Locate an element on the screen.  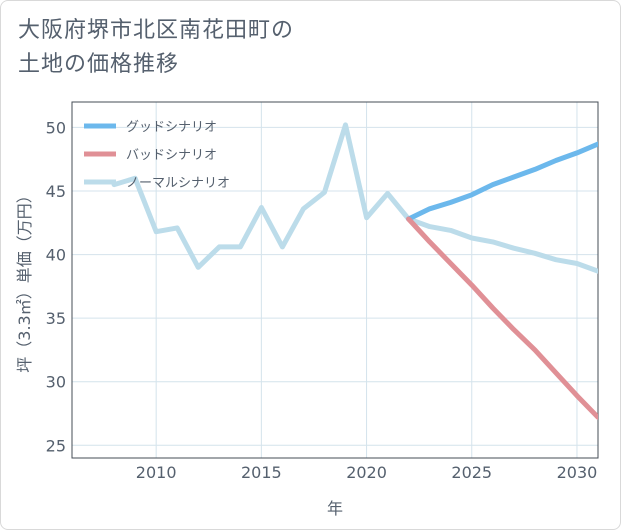
x-tick-label: 2030 is located at coordinates (577, 472).